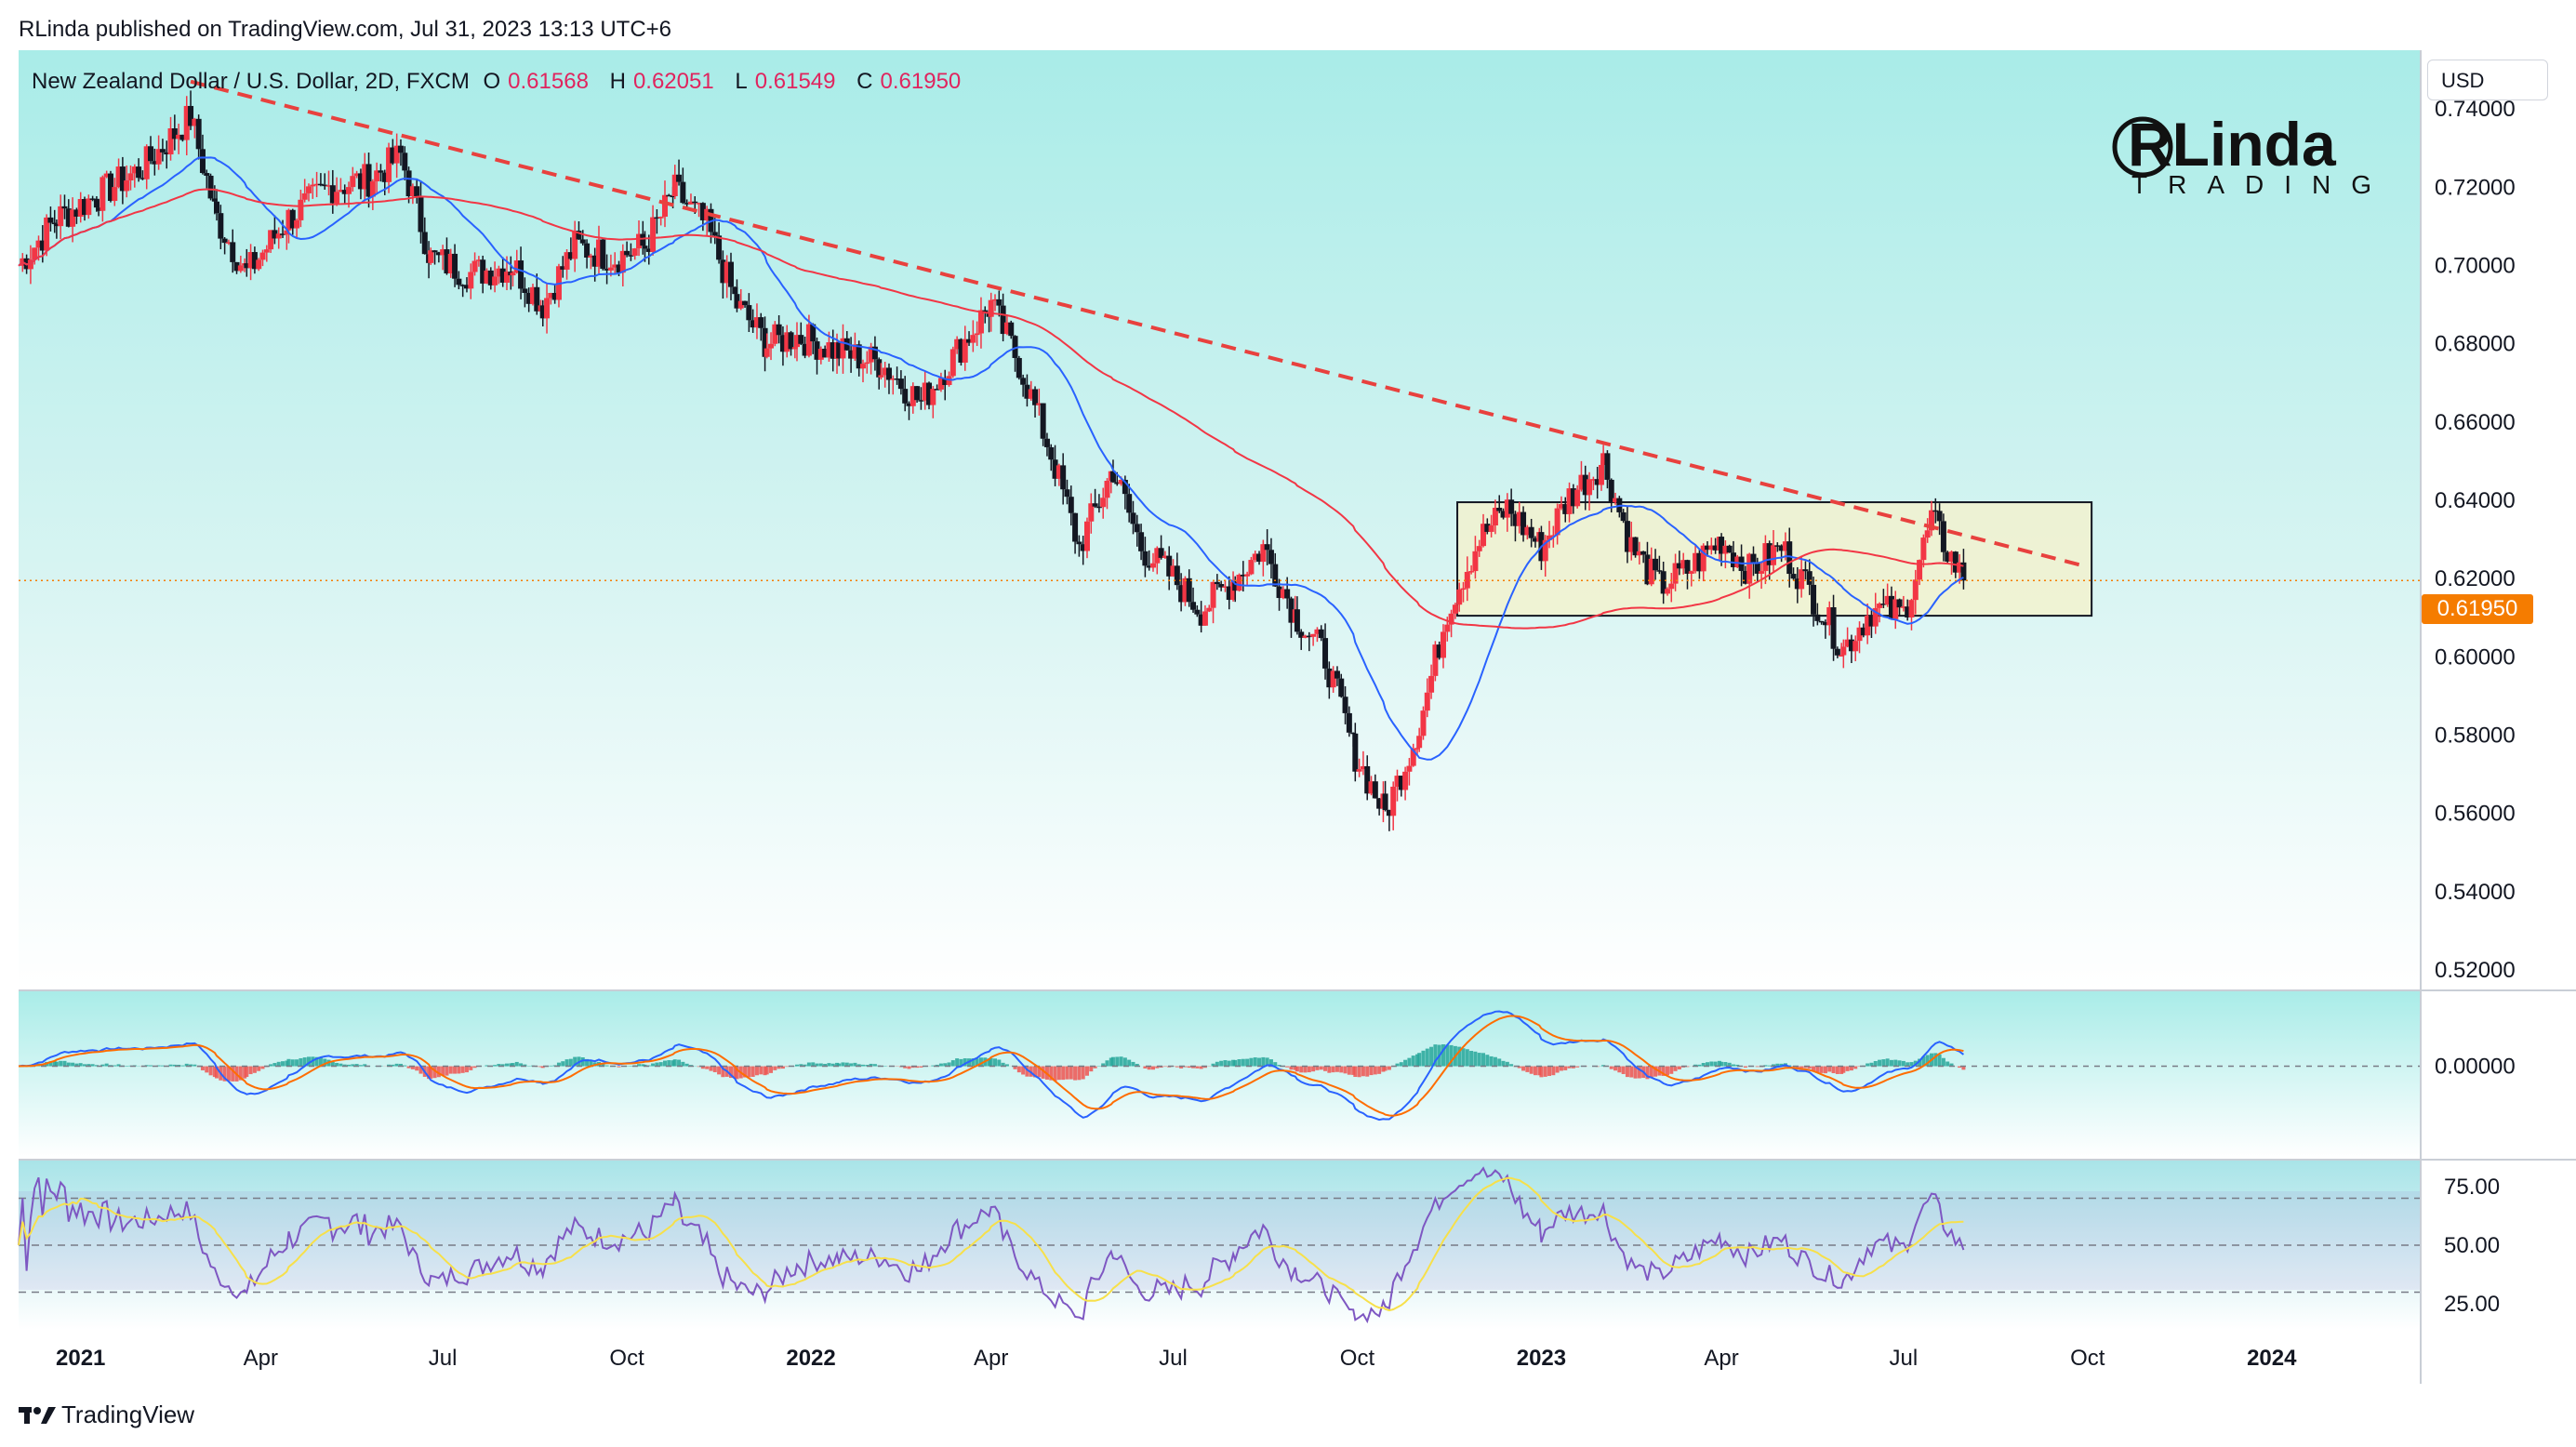  I want to click on currency-button: USD, so click(2487, 80).